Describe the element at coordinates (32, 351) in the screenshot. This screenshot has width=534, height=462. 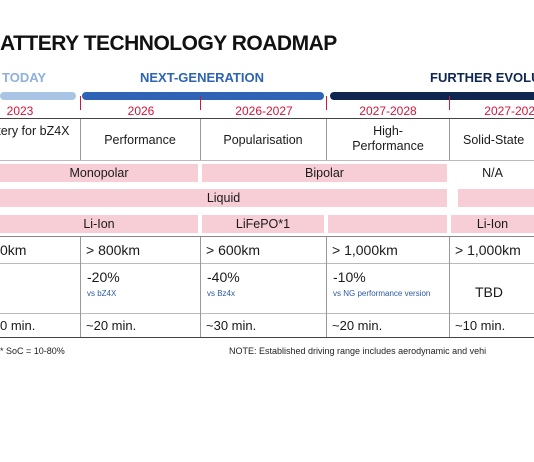
I see `footnote-soc: * SoC = 10-80%` at that location.